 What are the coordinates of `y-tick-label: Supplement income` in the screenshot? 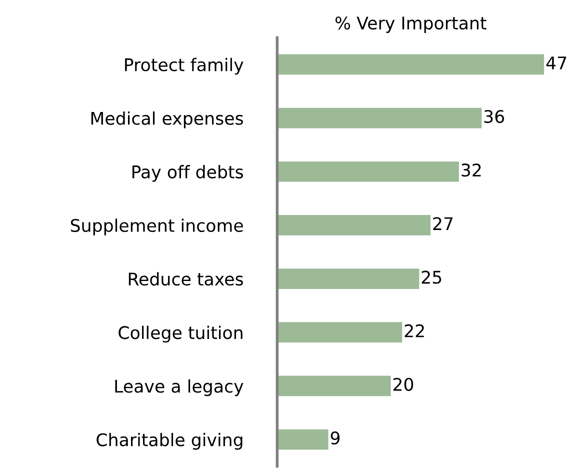 It's located at (156, 227).